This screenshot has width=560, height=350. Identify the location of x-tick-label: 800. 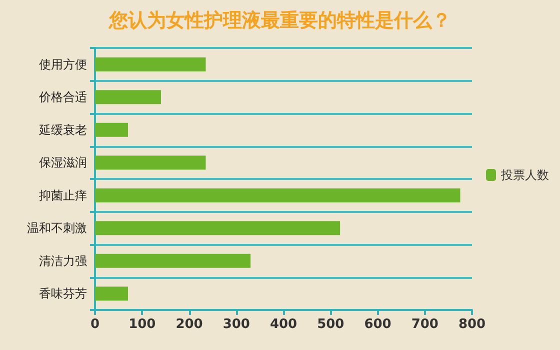
(472, 324).